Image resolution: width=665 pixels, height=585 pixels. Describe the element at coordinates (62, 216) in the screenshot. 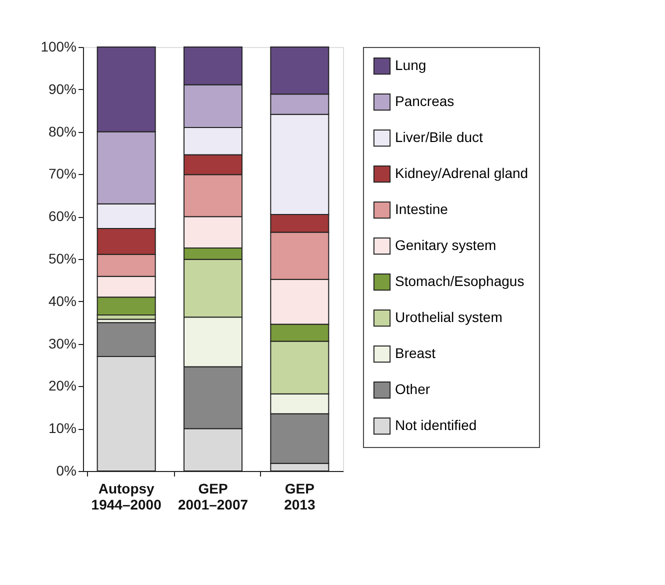

I see `y-tick-label: 60%` at that location.